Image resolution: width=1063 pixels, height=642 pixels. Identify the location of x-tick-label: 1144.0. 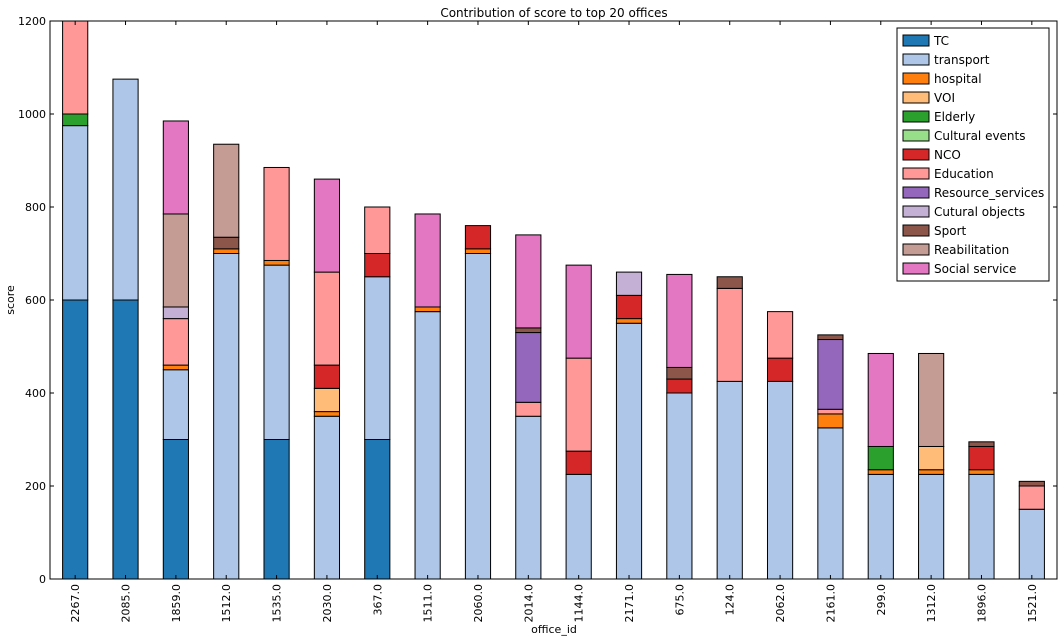
(579, 603).